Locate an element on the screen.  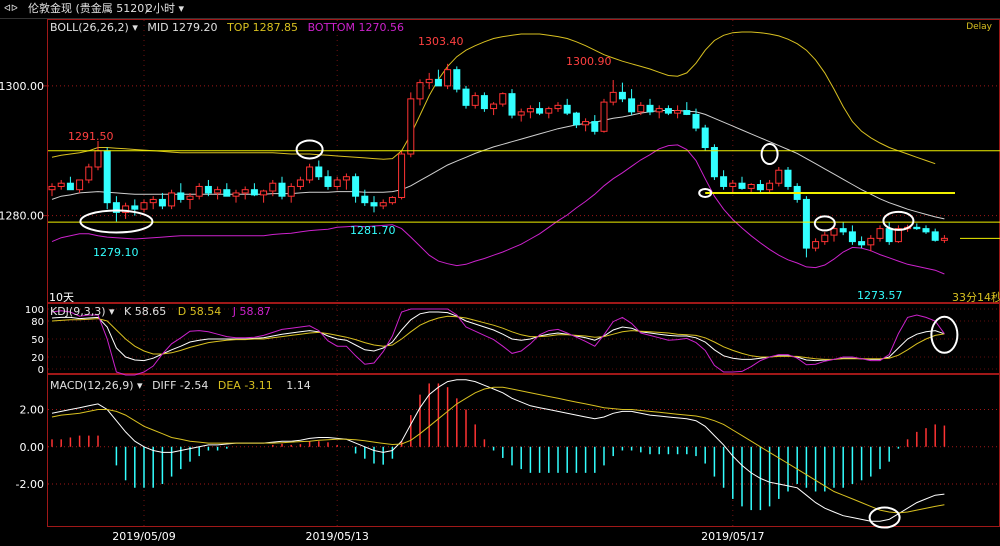
kdj-name: KDJ(9,3,3) ▾ is located at coordinates (82, 311).